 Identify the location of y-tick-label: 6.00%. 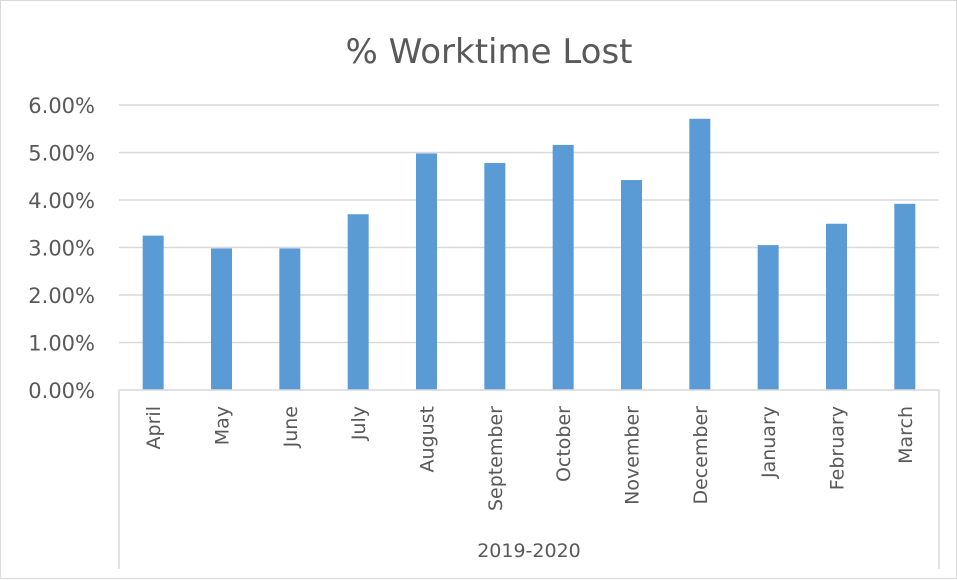
(61, 106).